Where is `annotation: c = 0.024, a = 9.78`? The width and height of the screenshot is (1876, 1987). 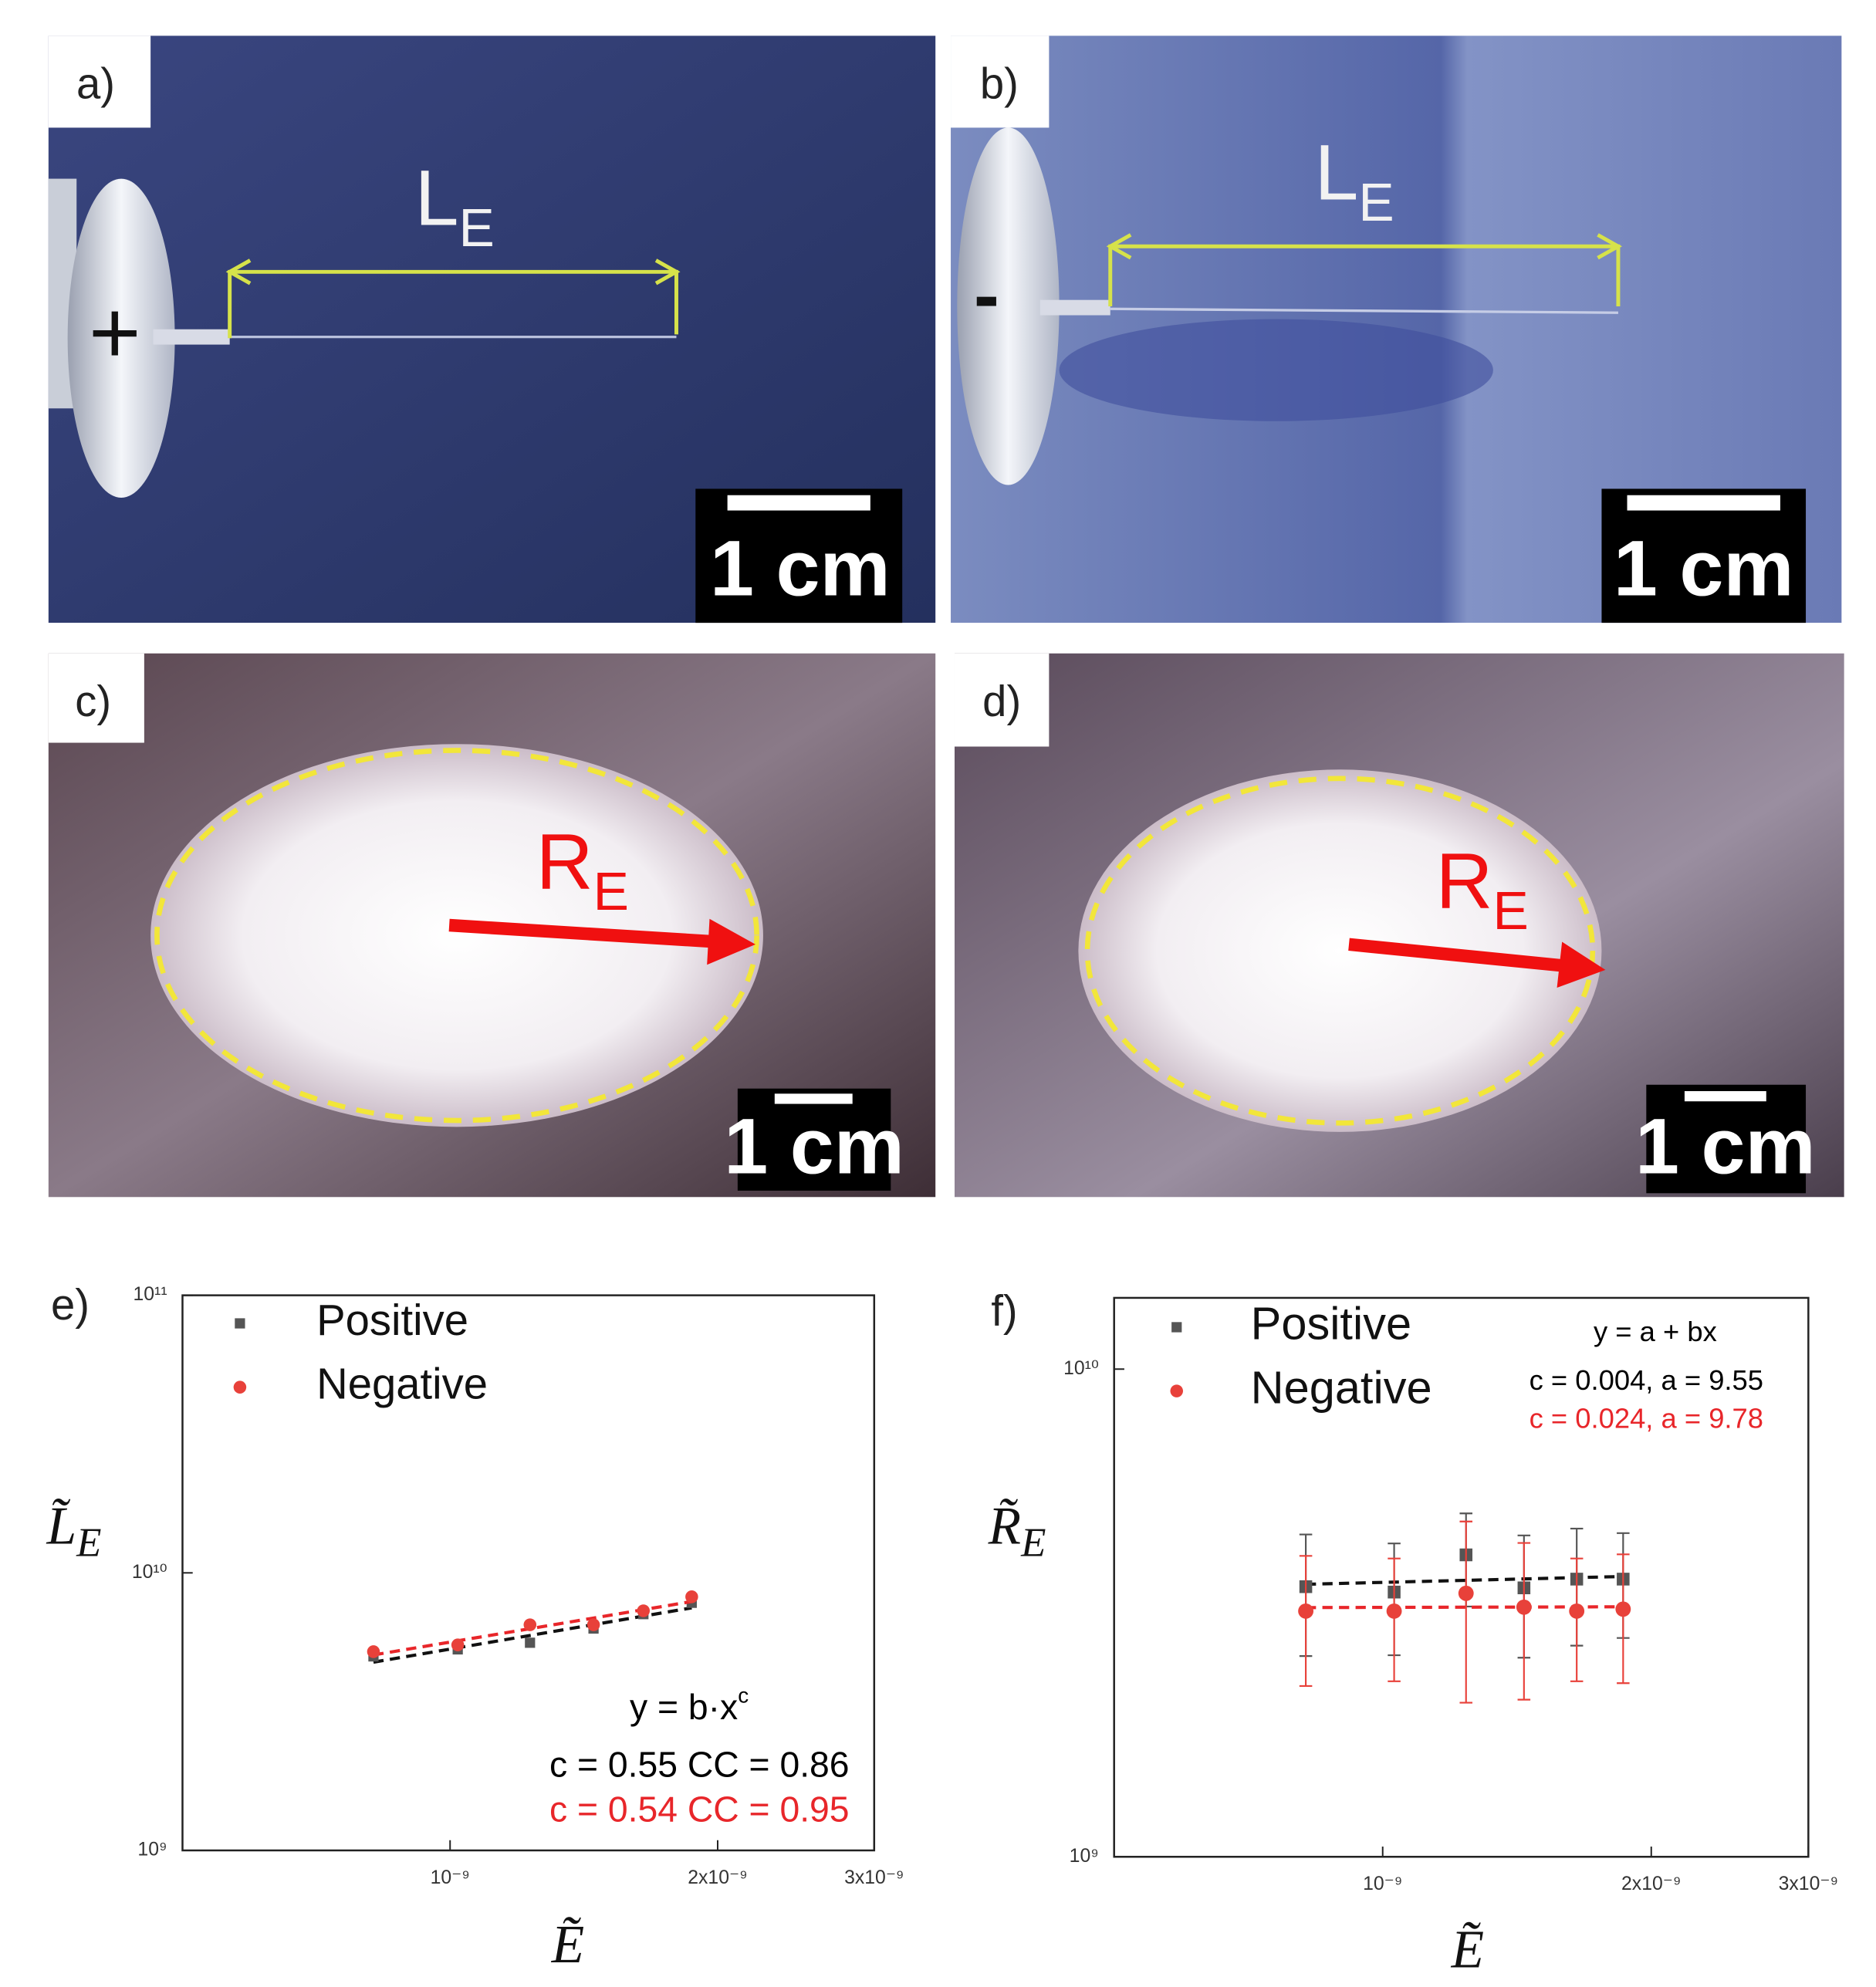 annotation: c = 0.024, a = 9.78 is located at coordinates (1646, 1418).